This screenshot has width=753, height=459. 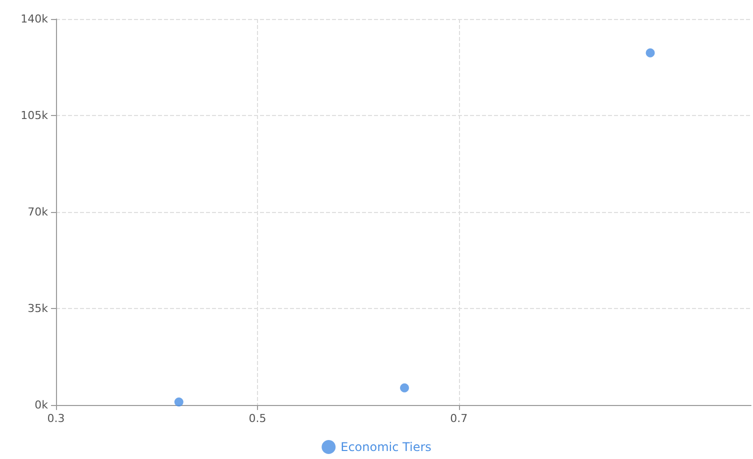 I want to click on y-tick-label: 140k, so click(x=34, y=19).